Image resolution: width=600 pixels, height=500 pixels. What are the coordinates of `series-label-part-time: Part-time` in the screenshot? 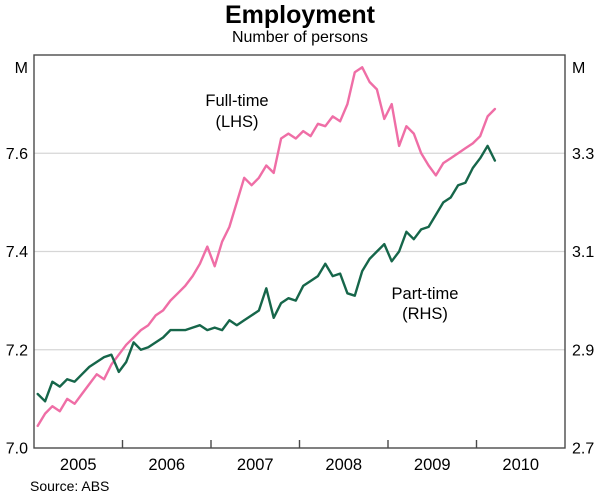 It's located at (425, 294).